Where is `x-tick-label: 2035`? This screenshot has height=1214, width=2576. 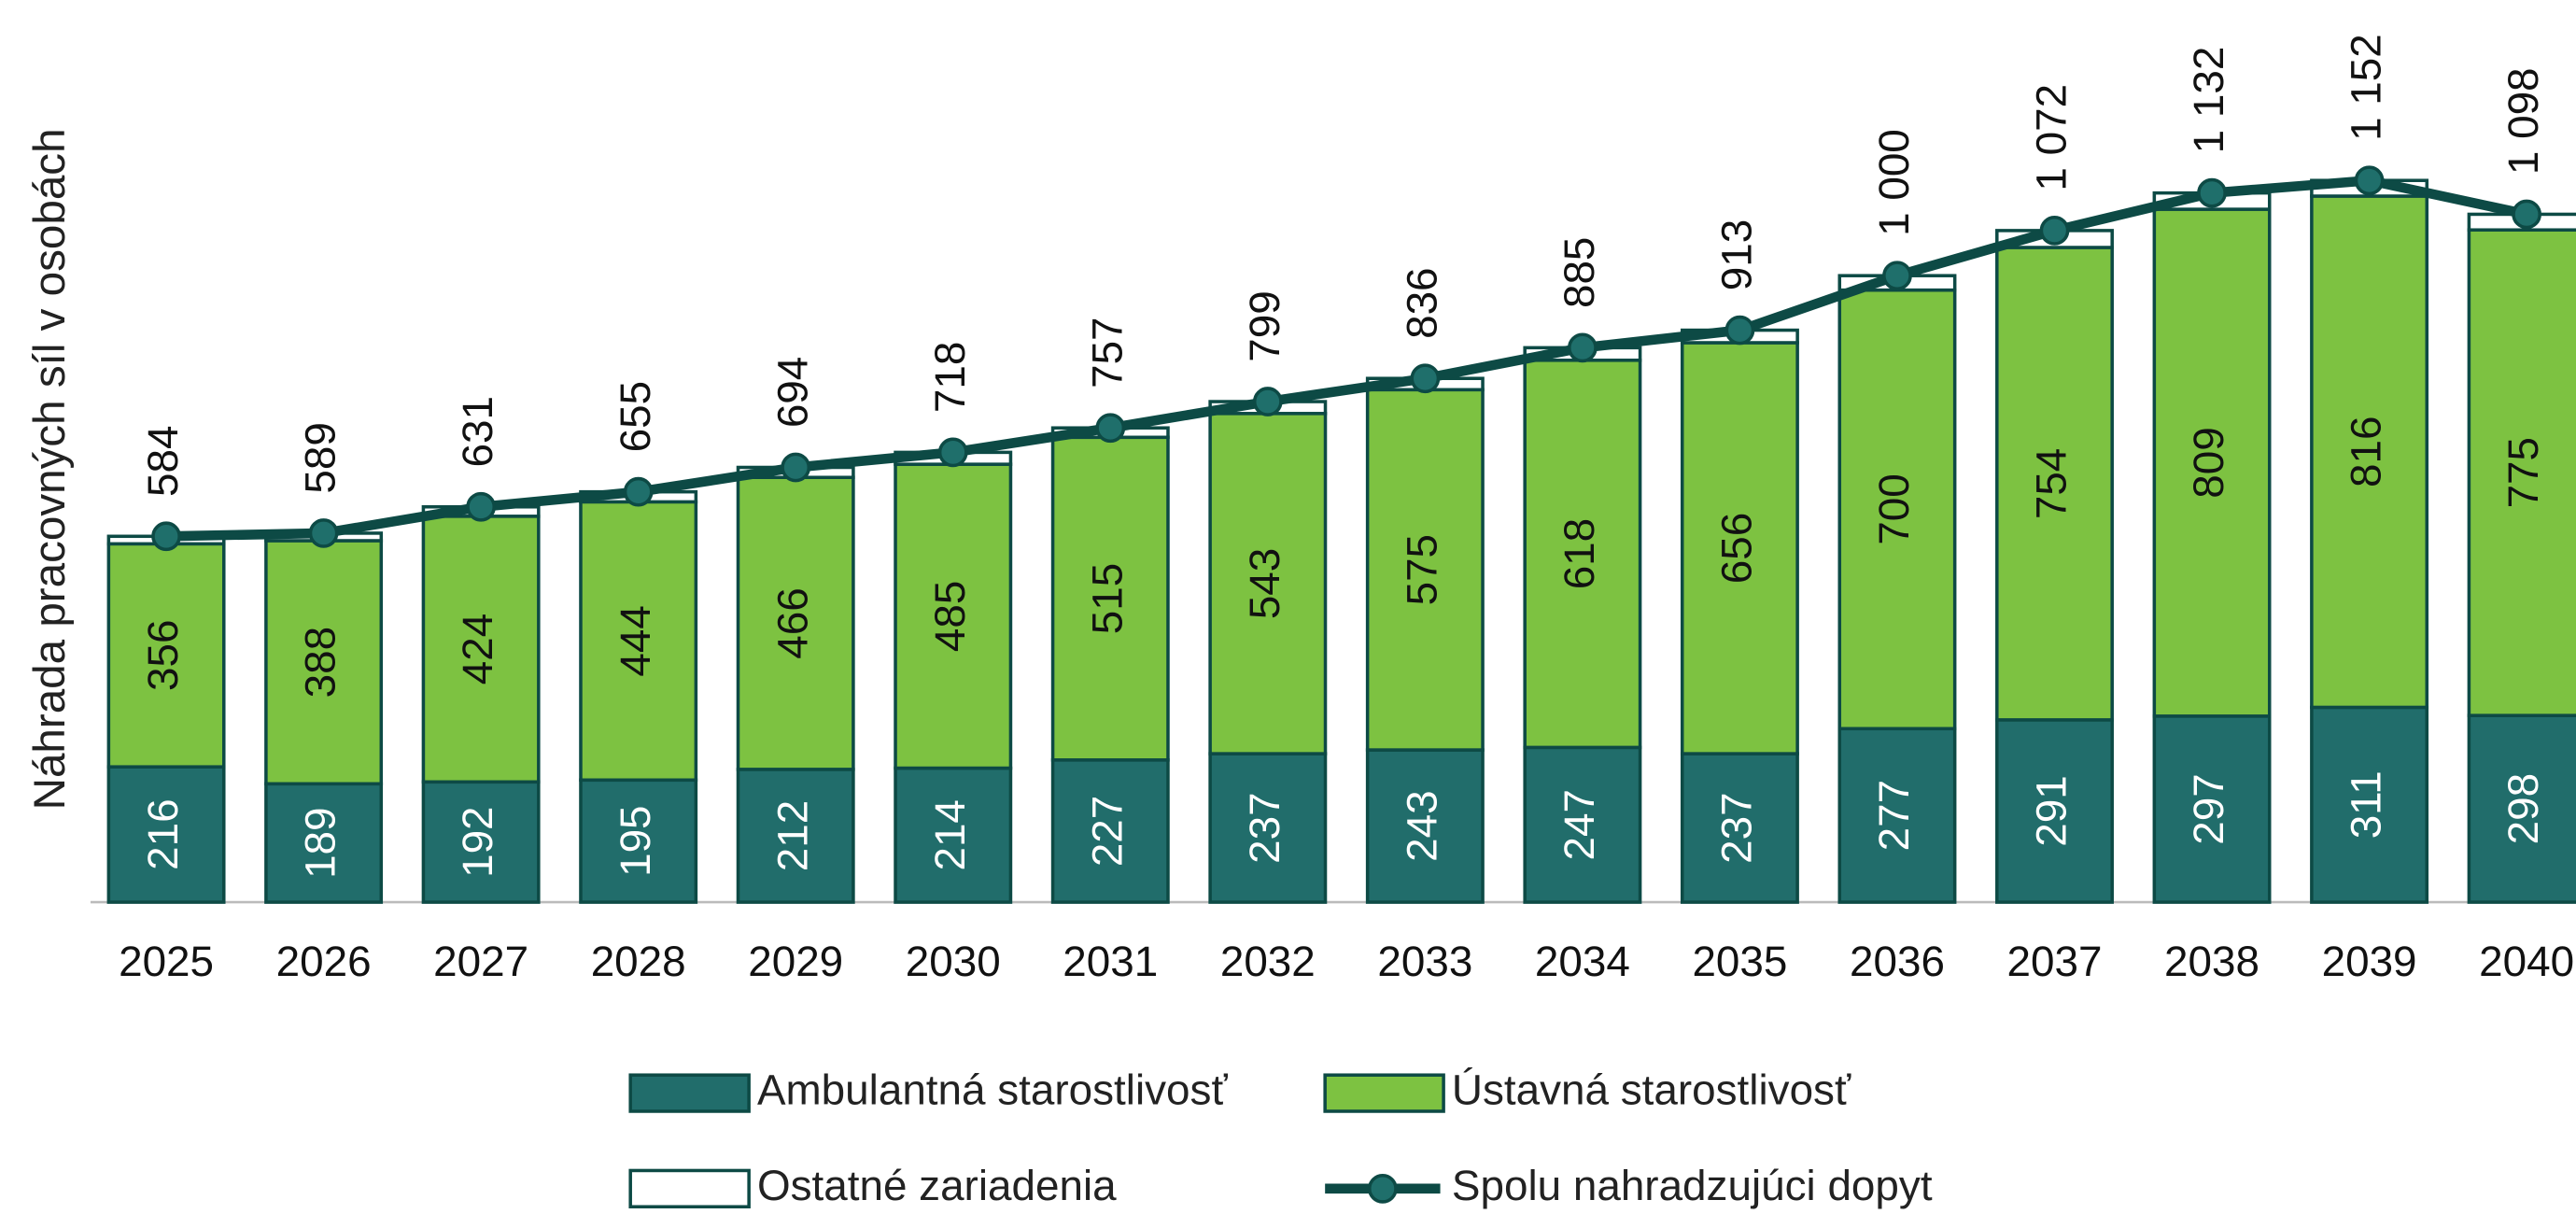
x-tick-label: 2035 is located at coordinates (1739, 961).